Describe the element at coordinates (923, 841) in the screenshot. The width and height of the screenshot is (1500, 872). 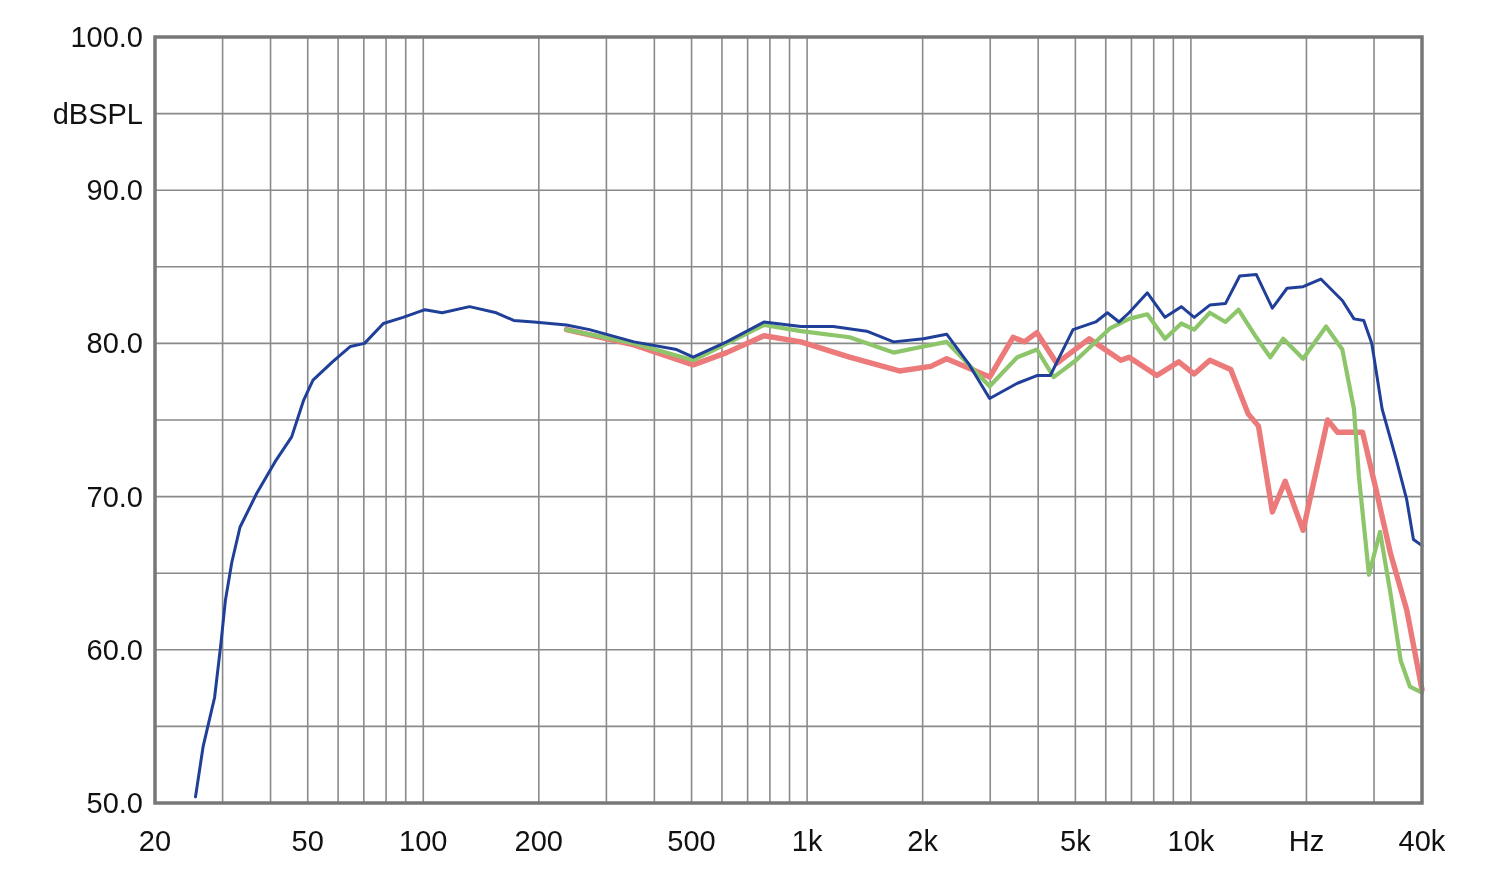
I see `x-tick-label: 2k` at that location.